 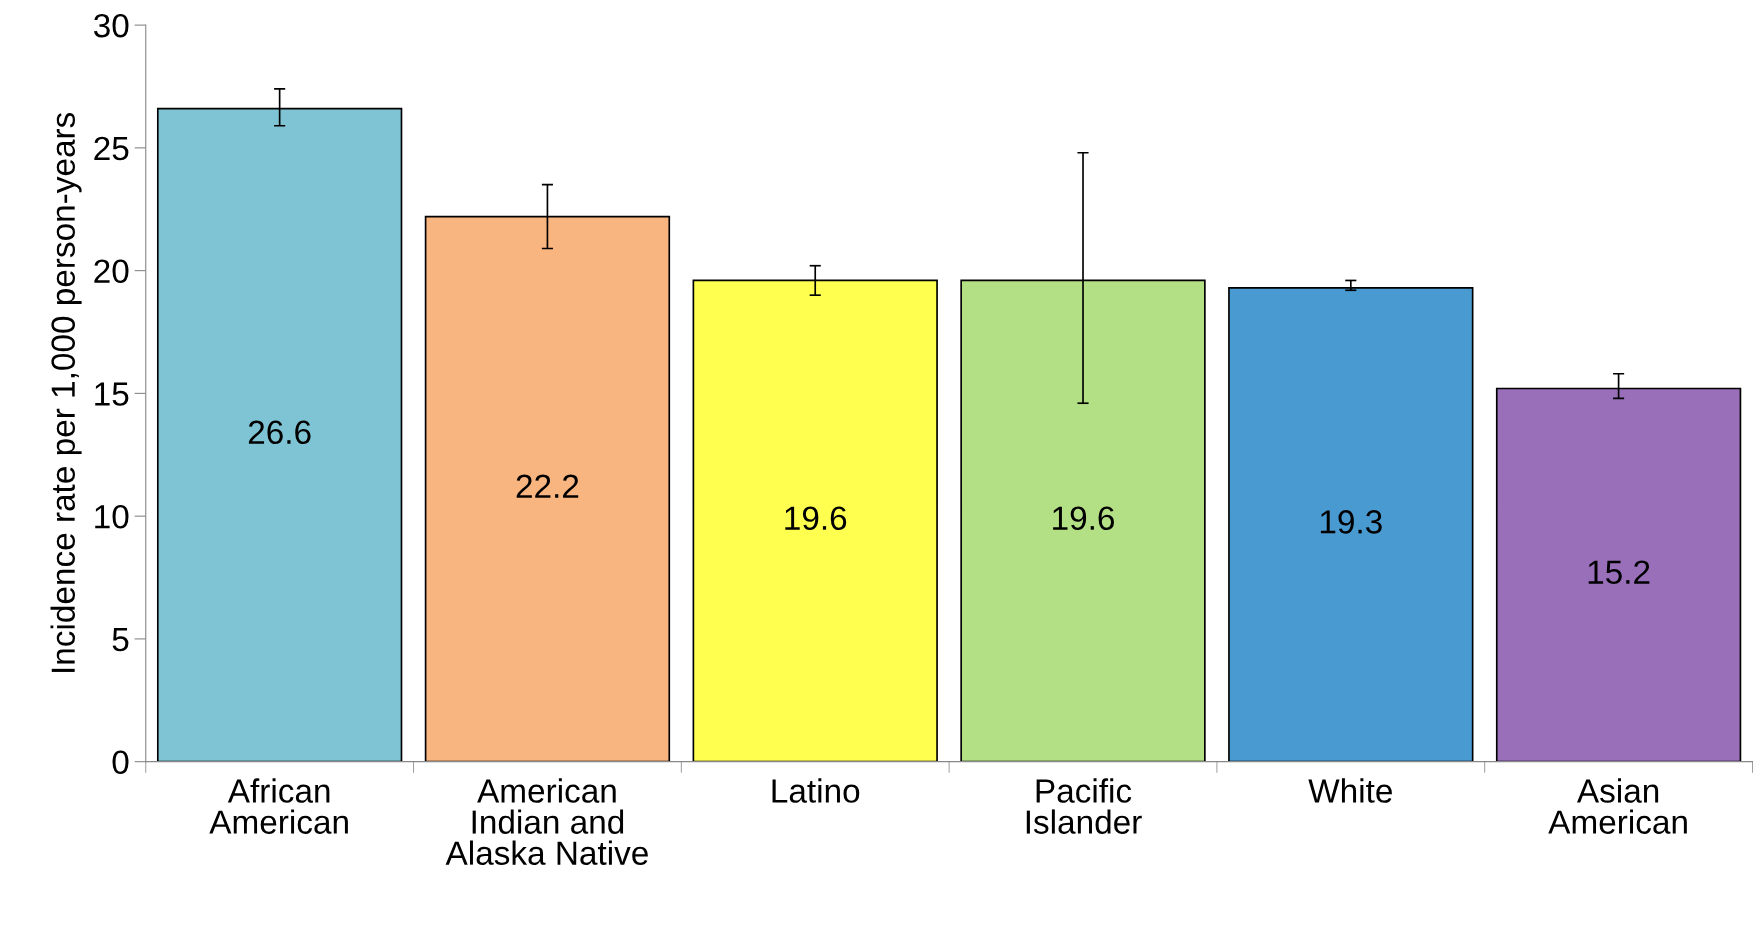 What do you see at coordinates (1350, 790) in the screenshot?
I see `x-tick-label: White` at bounding box center [1350, 790].